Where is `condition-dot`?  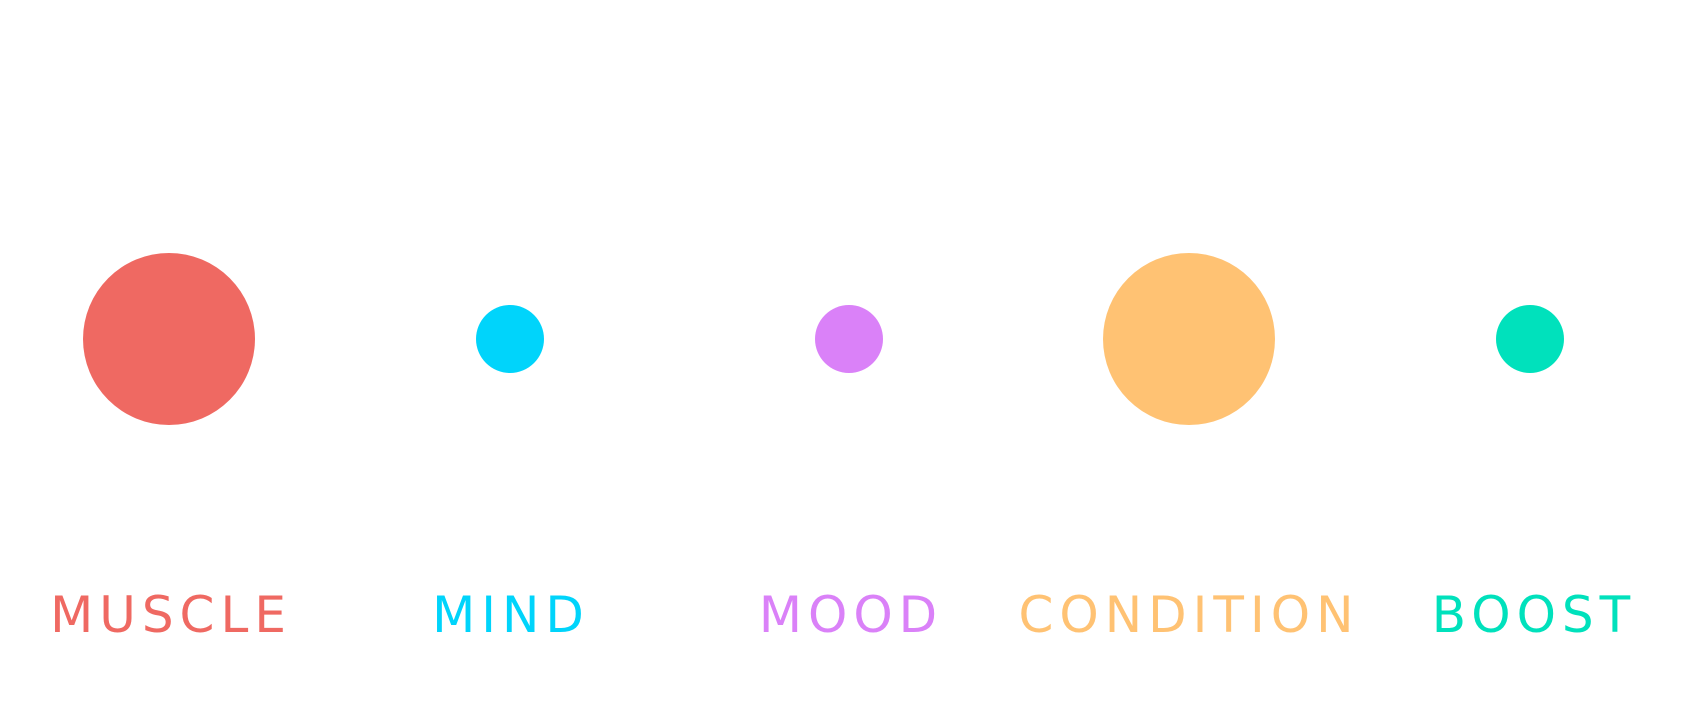
condition-dot is located at coordinates (1189, 339).